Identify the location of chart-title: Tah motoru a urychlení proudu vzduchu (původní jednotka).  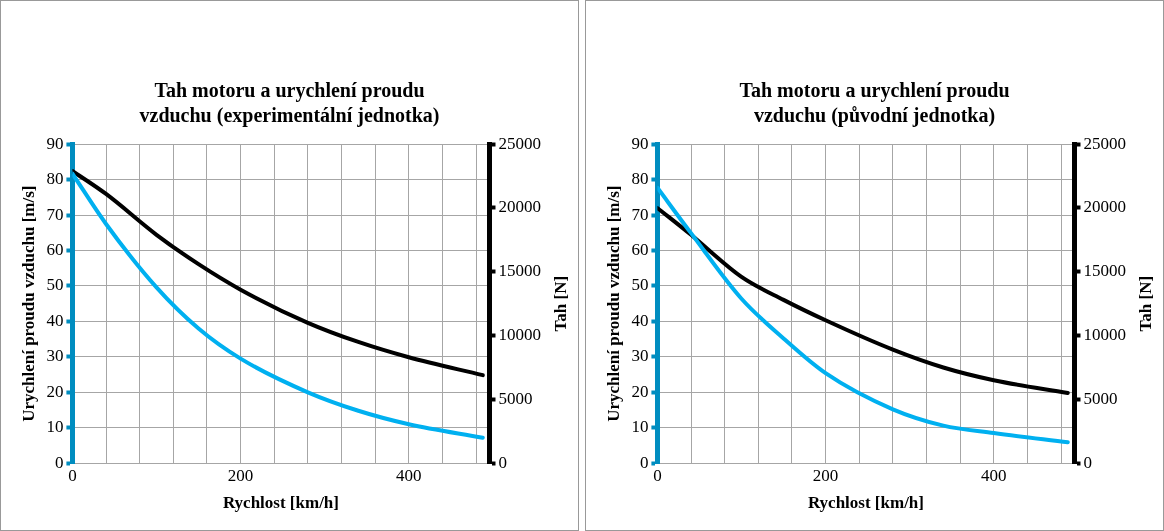
(874, 103).